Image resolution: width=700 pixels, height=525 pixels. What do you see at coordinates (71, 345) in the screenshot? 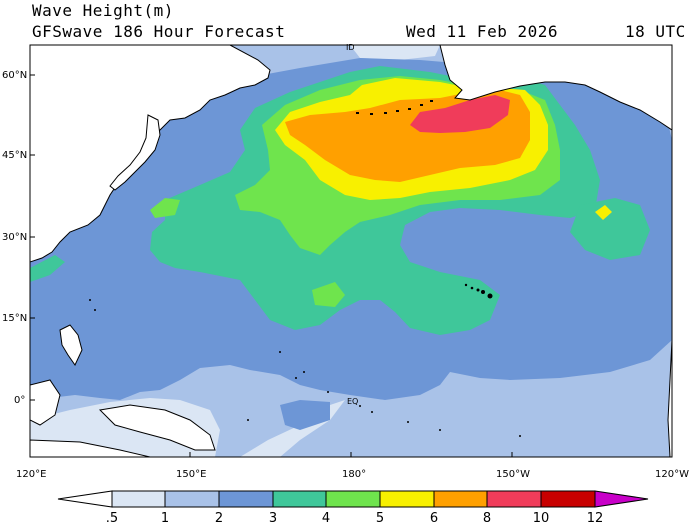
I see `land-philippines` at bounding box center [71, 345].